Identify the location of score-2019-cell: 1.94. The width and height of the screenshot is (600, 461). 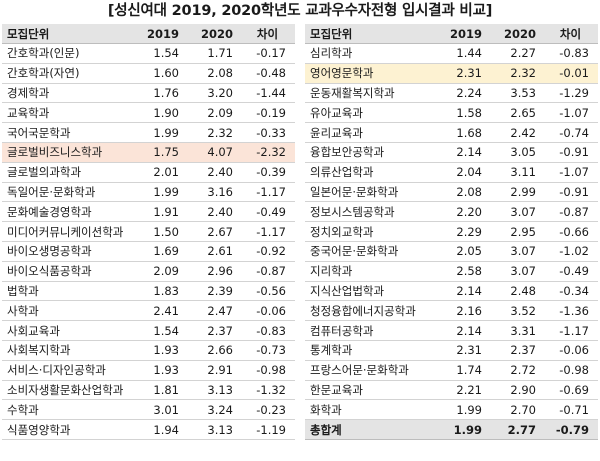
(159, 429).